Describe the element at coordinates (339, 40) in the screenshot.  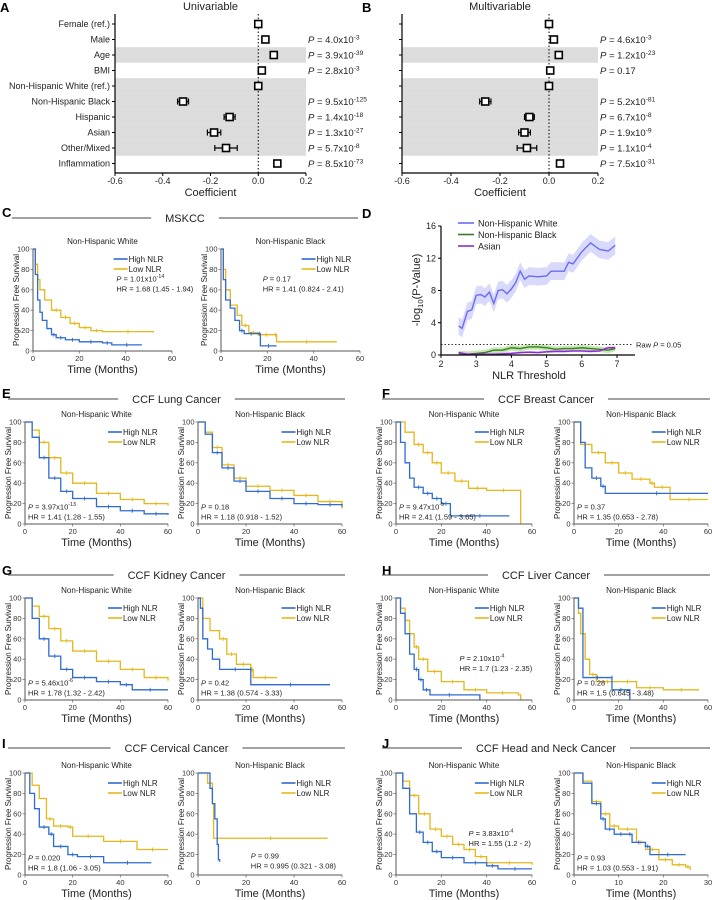
I see `p-value: 4.0x10` at that location.